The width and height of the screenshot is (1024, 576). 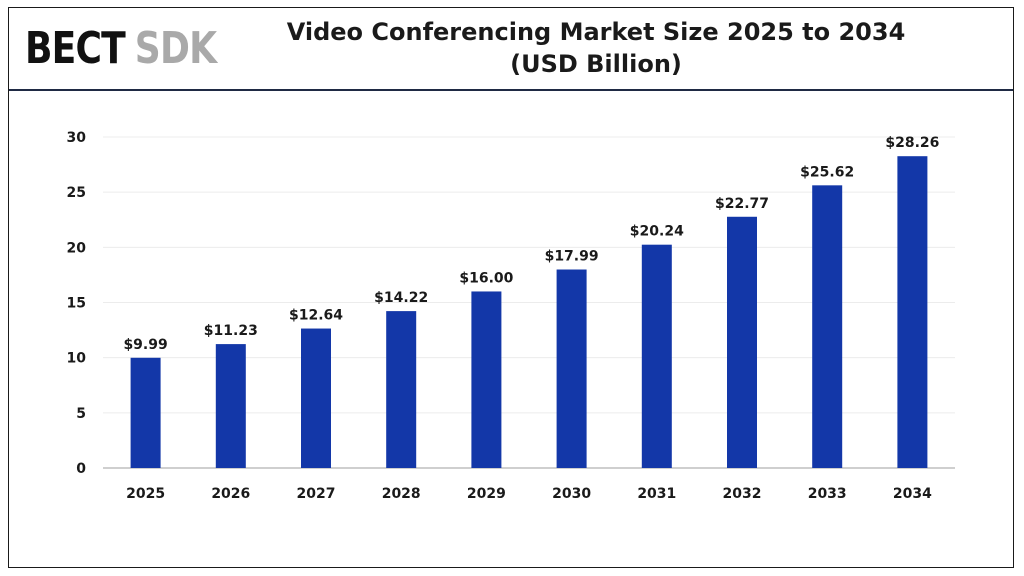 What do you see at coordinates (316, 316) in the screenshot?
I see `data-label: $12.64` at bounding box center [316, 316].